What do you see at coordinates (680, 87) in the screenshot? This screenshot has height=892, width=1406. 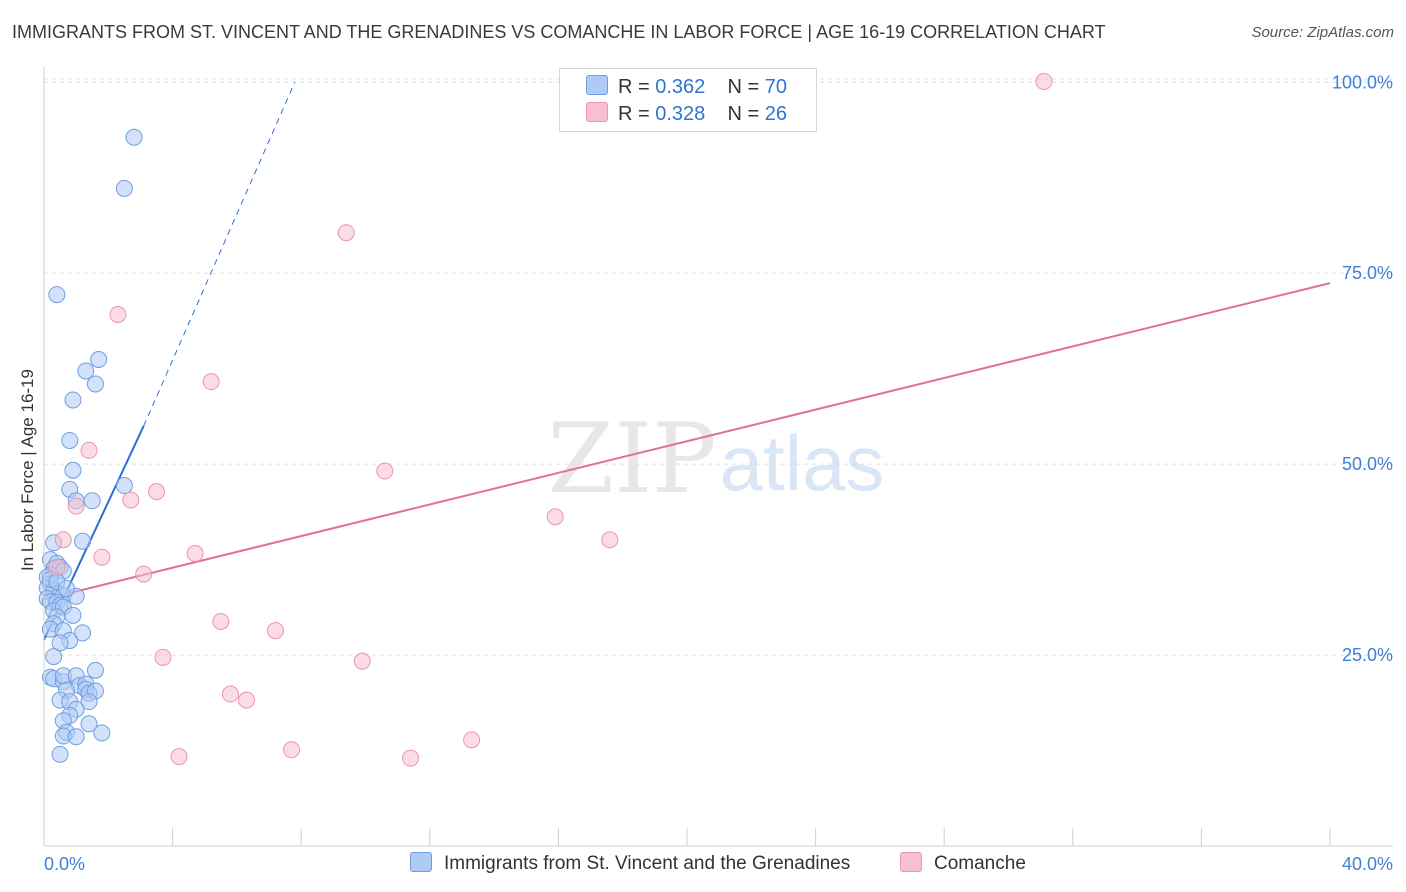 I see `legend-r-value: 0.362` at bounding box center [680, 87].